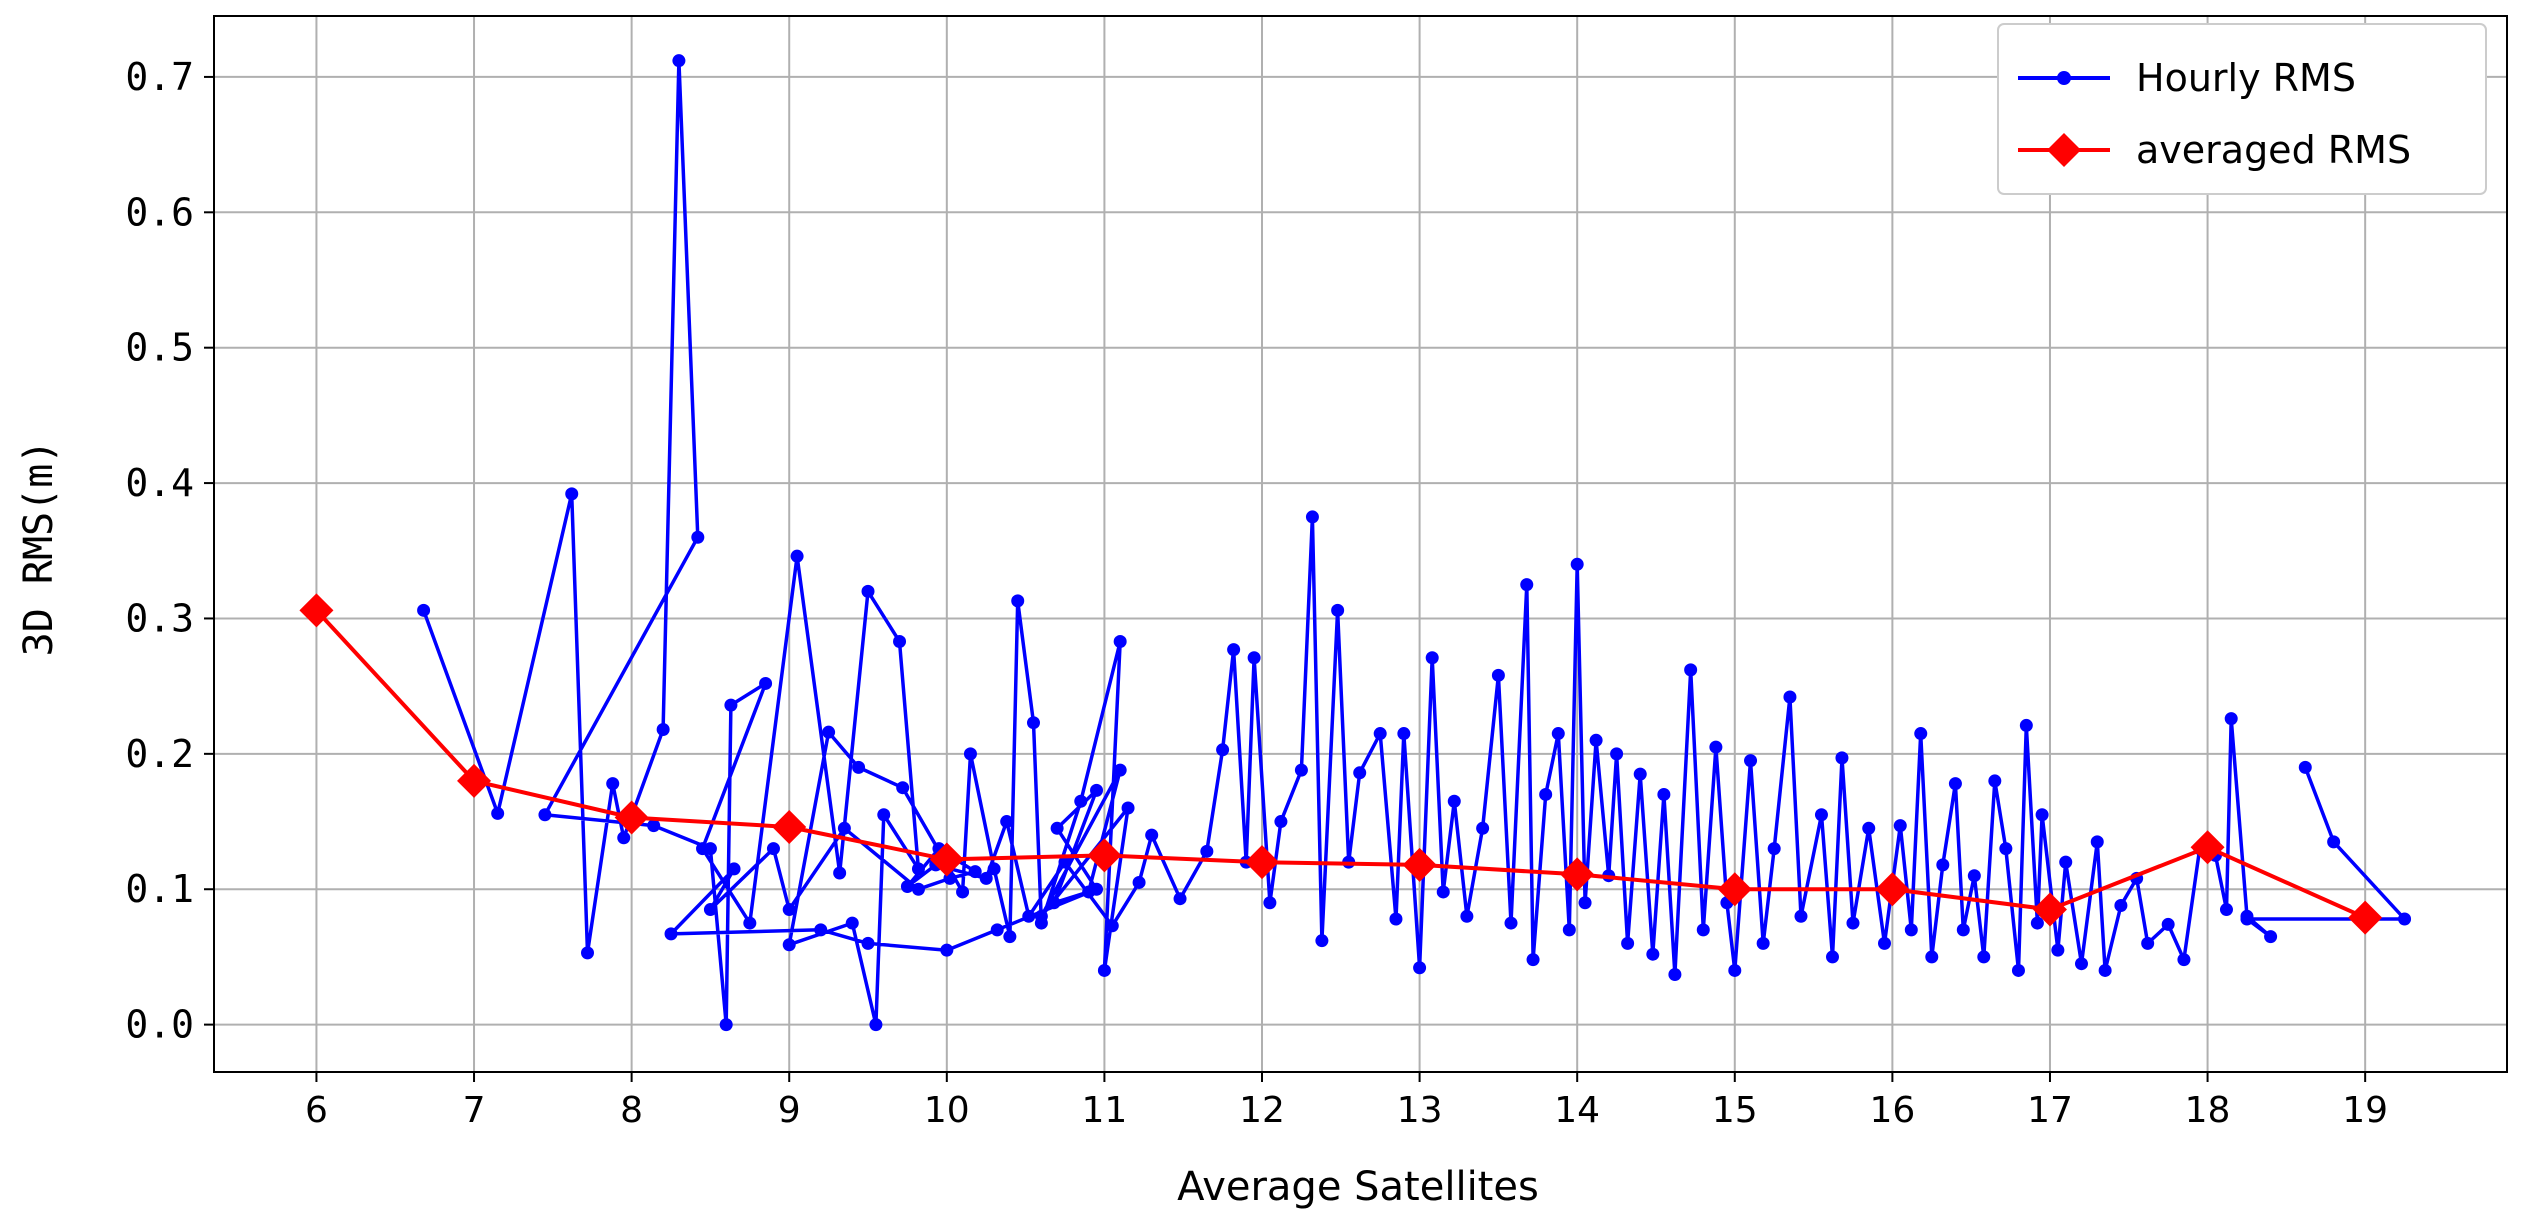 This screenshot has width=2521, height=1229. What do you see at coordinates (159, 889) in the screenshot?
I see `y-tick-label: 0.1` at bounding box center [159, 889].